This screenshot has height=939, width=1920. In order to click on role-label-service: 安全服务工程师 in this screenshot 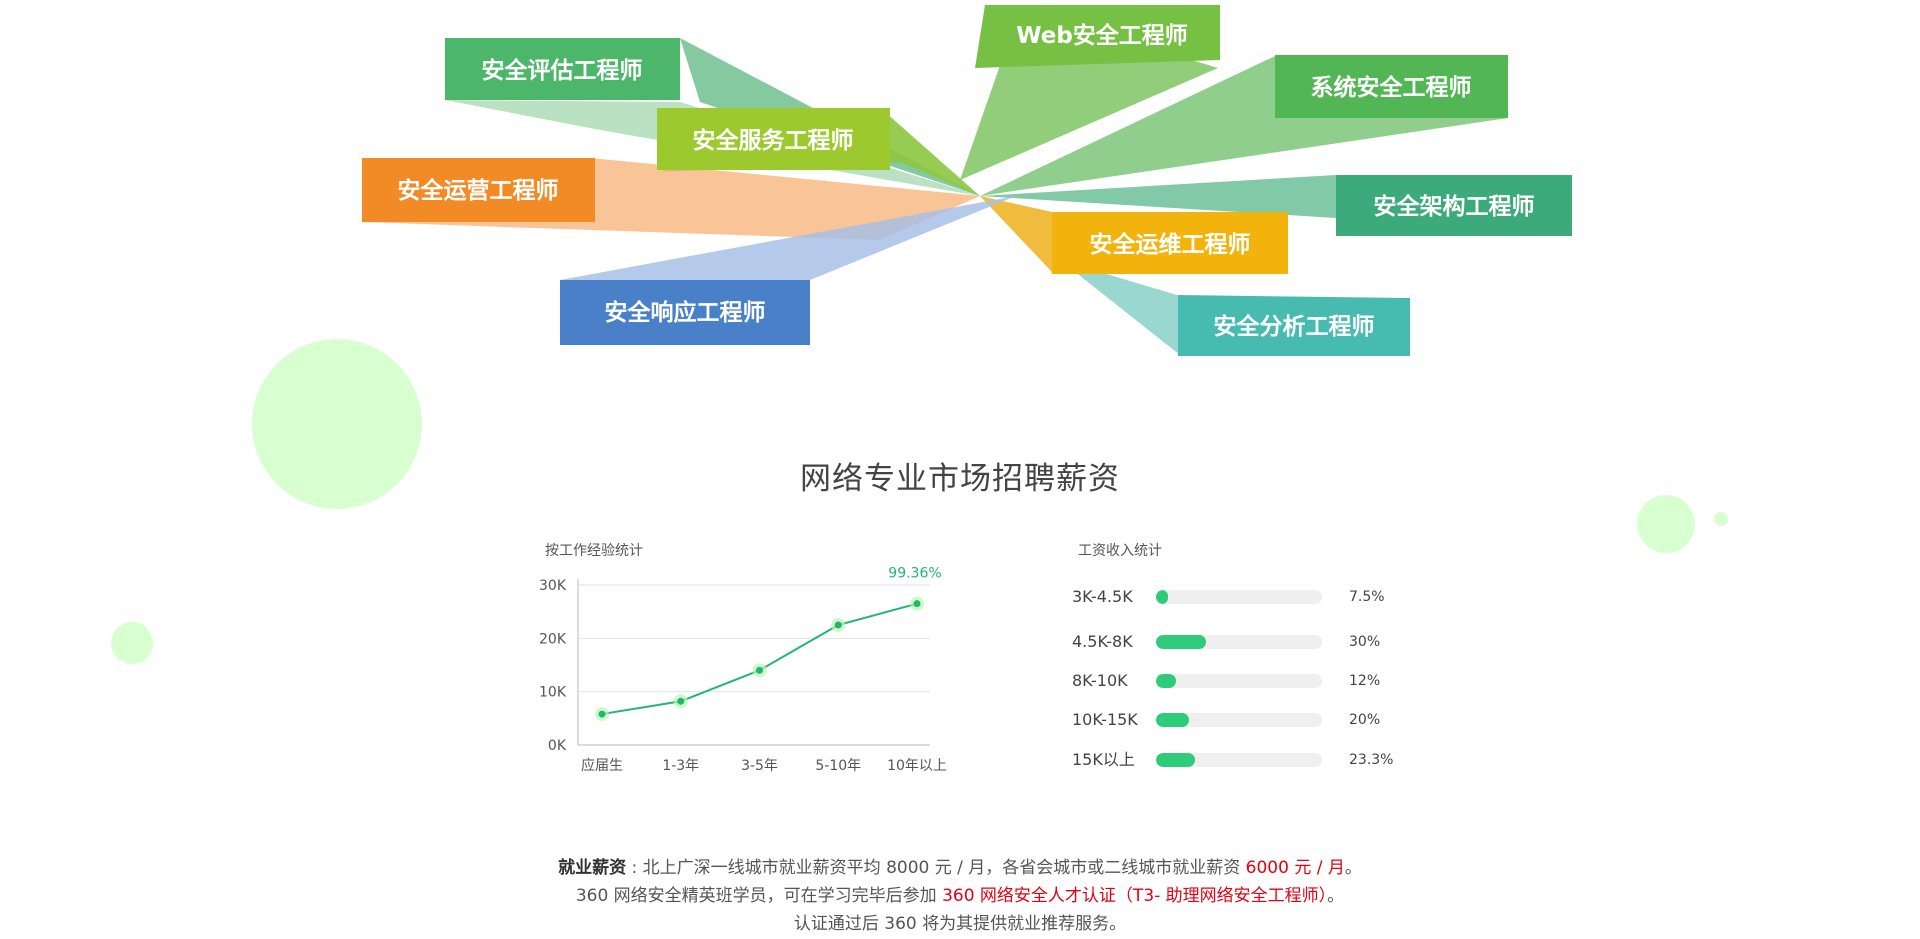, I will do `click(773, 140)`.